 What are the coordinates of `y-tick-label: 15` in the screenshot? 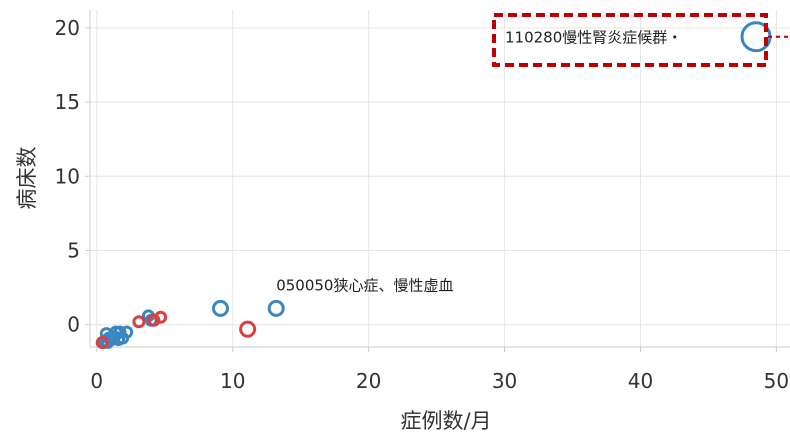 It's located at (67, 102).